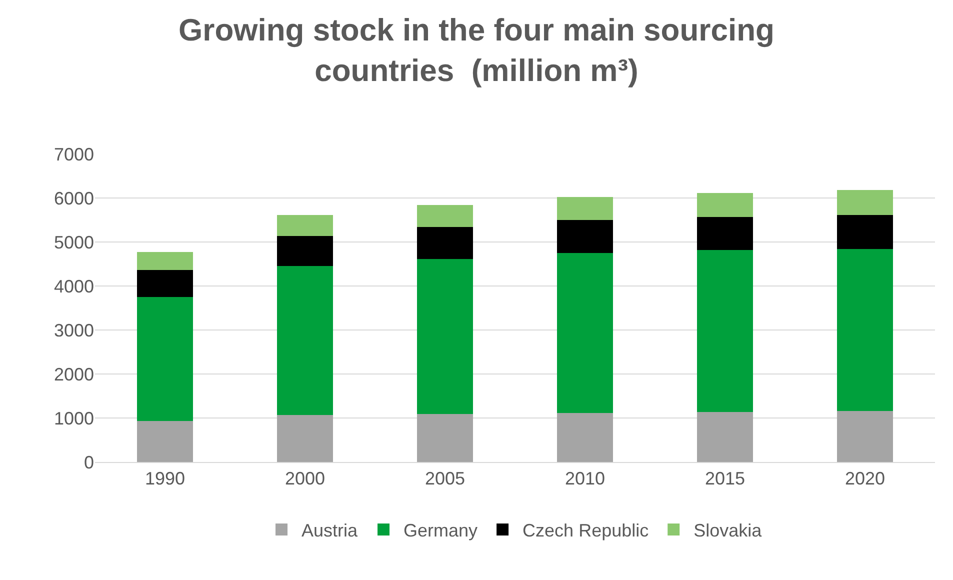 The width and height of the screenshot is (953, 580). What do you see at coordinates (165, 478) in the screenshot?
I see `x-tick-label: 1990` at bounding box center [165, 478].